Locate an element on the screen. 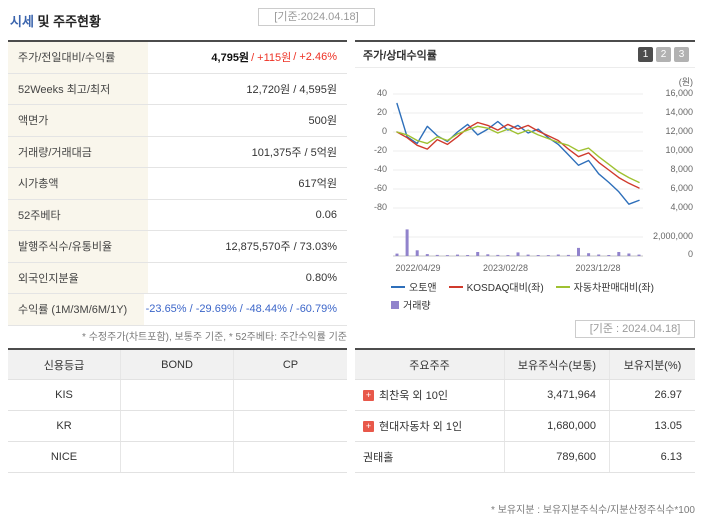 Image resolution: width=702 pixels, height=525 pixels. table-row: 권태홀 789,600 6.13 is located at coordinates (525, 457).